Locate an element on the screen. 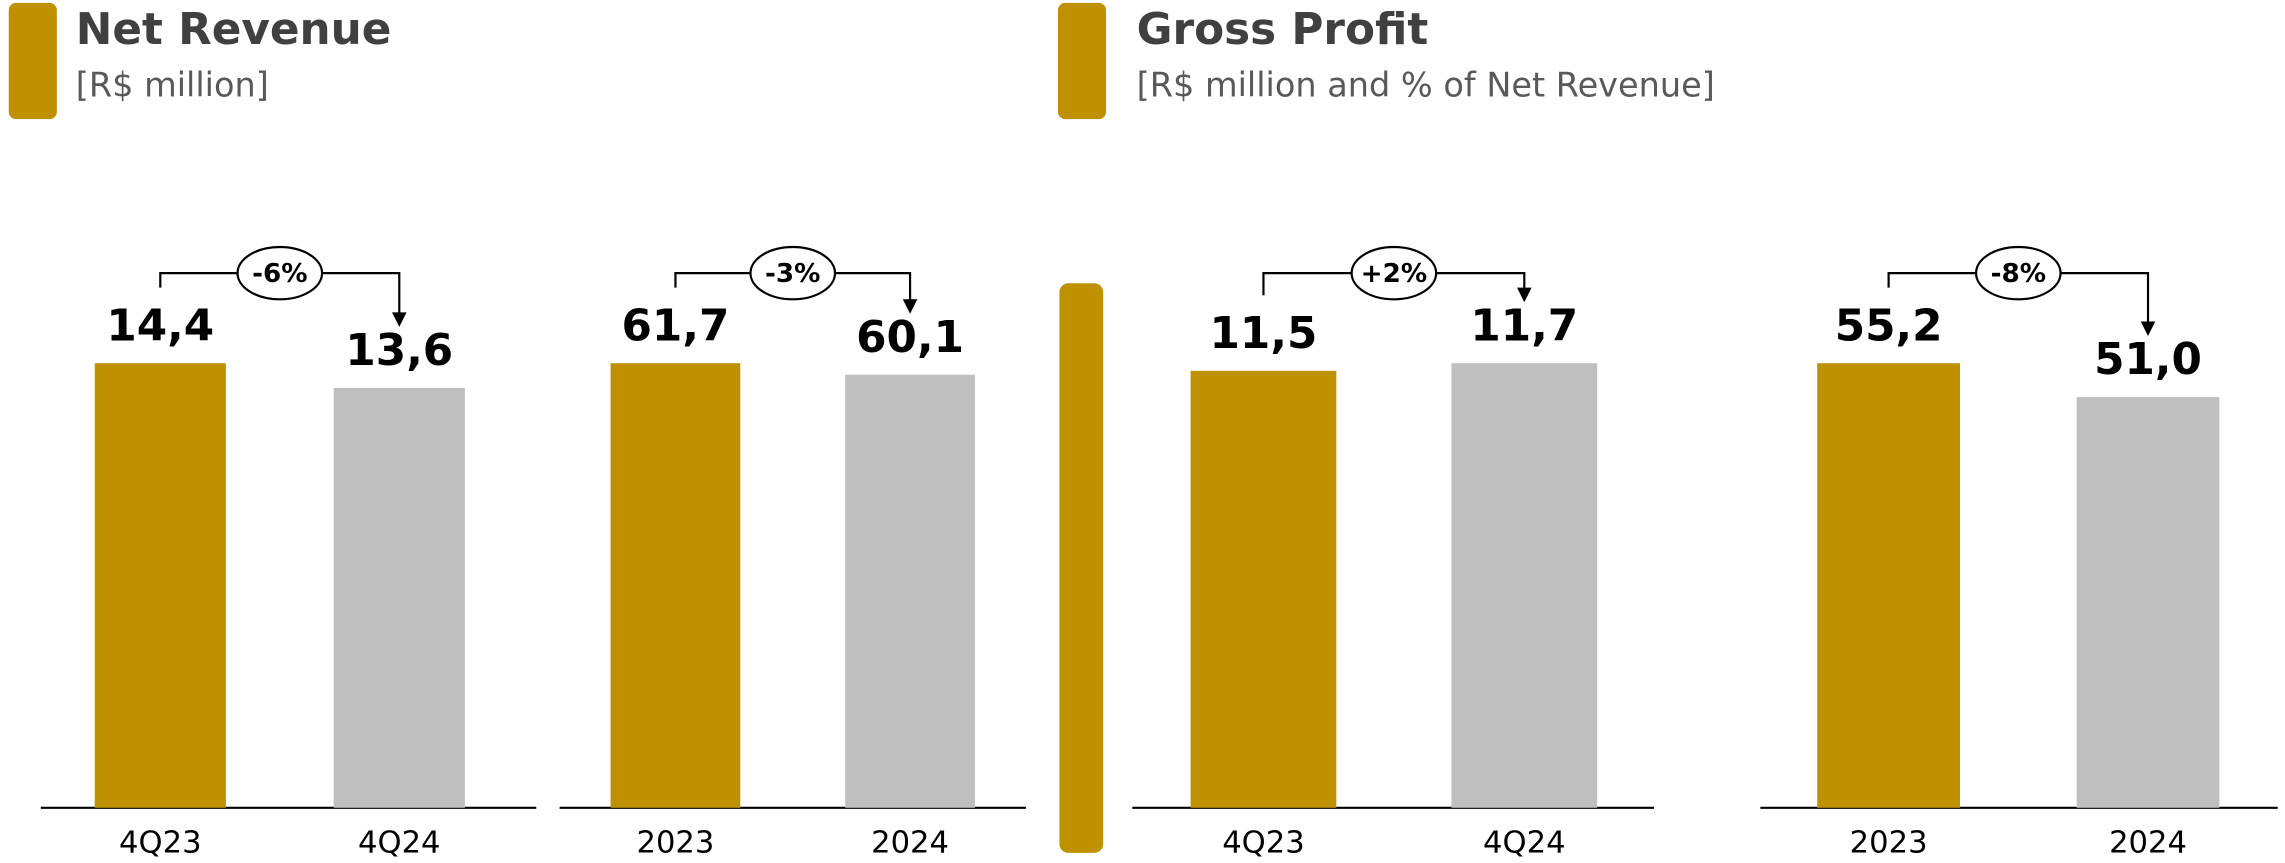 This screenshot has height=863, width=2285. header-subtitle: [R$ million and % of Net Revenue] is located at coordinates (1426, 85).